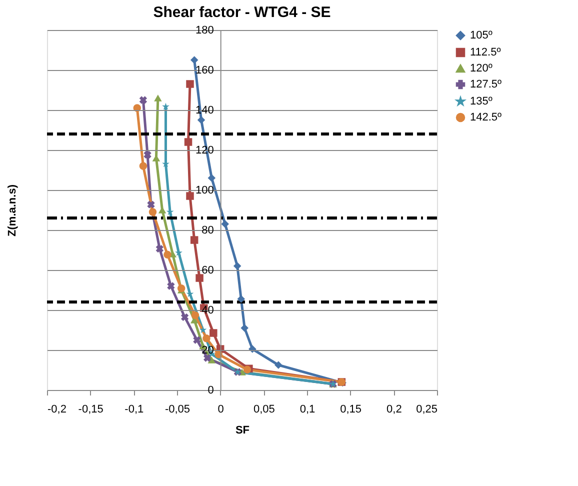  What do you see at coordinates (12, 210) in the screenshot?
I see `y-axis-title: Z(m.a.n.s)` at bounding box center [12, 210].